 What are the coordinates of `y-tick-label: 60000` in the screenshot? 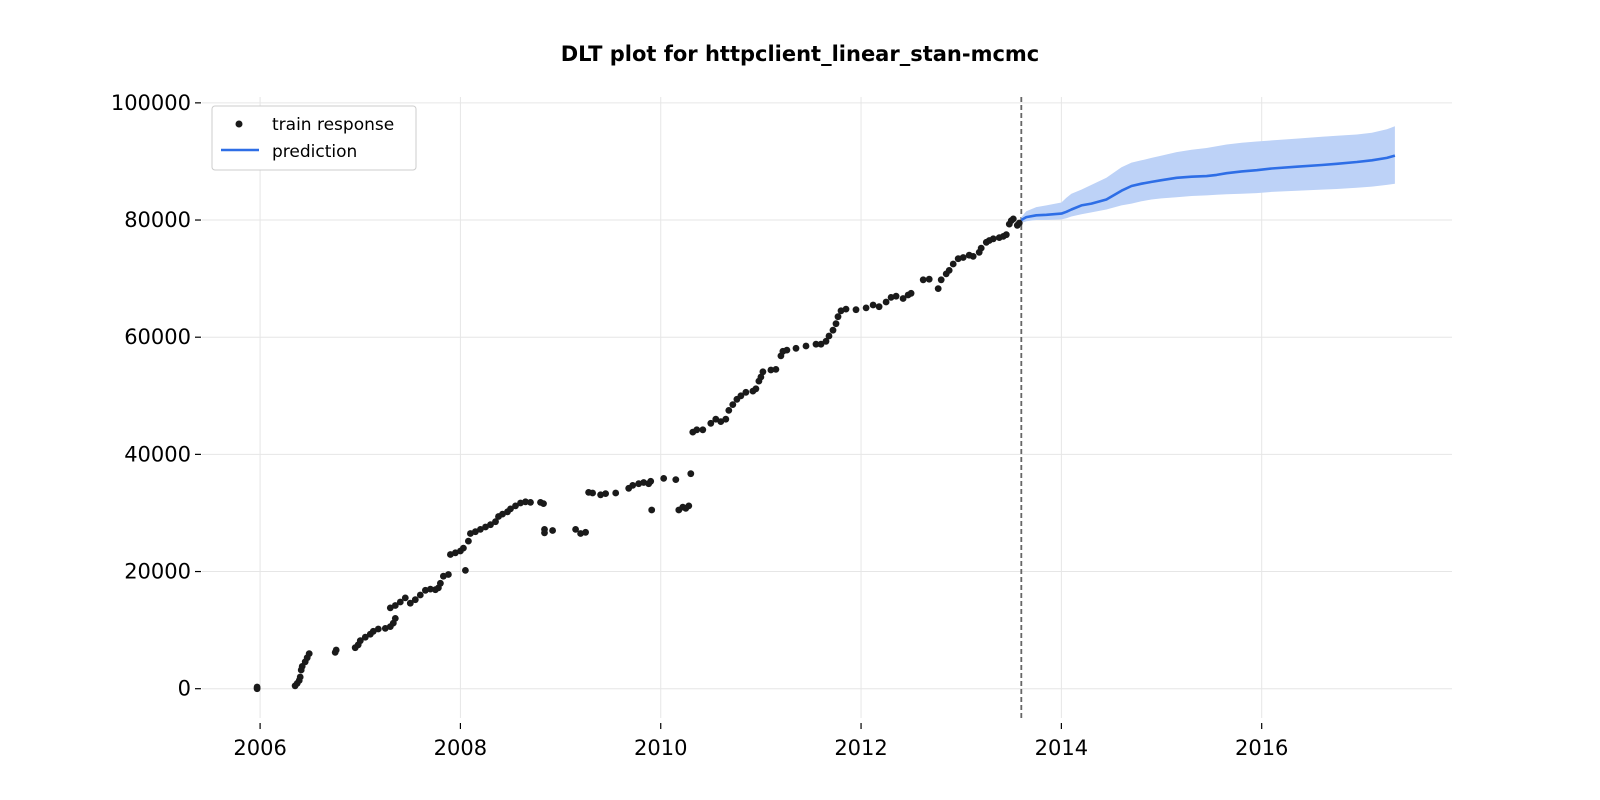 It's located at (157, 337).